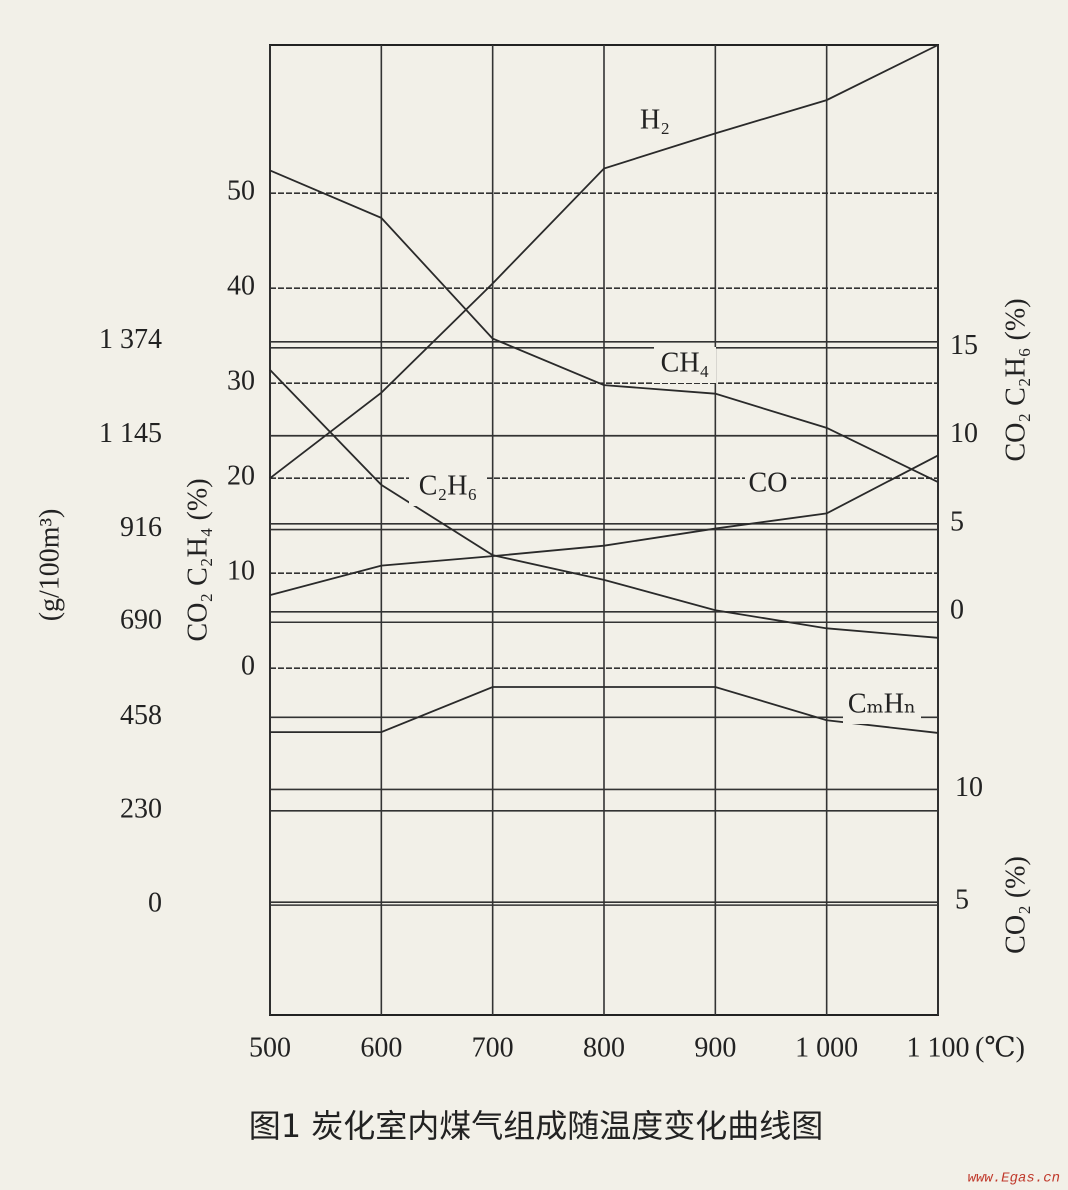 This screenshot has height=1190, width=1068. What do you see at coordinates (141, 808) in the screenshot?
I see `y2-tick-label: 230` at bounding box center [141, 808].